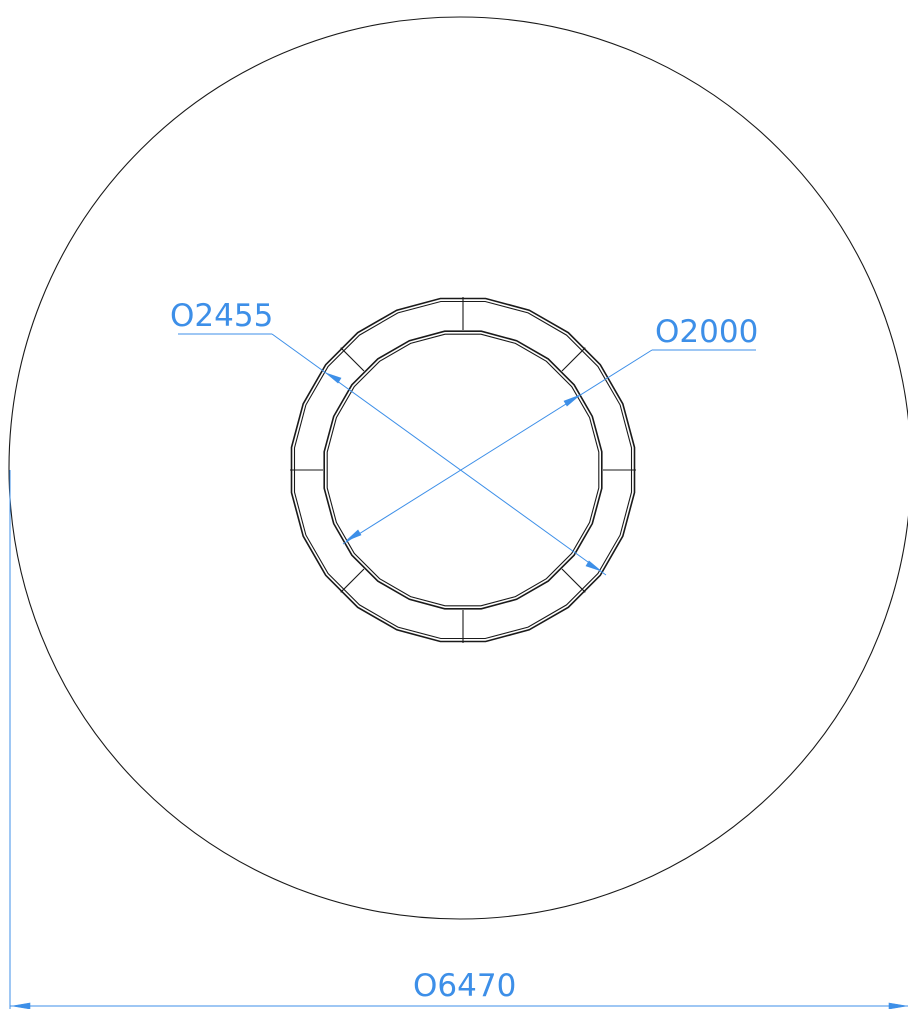  What do you see at coordinates (898, 1005) in the screenshot?
I see `arrowhead-o6470-right` at bounding box center [898, 1005].